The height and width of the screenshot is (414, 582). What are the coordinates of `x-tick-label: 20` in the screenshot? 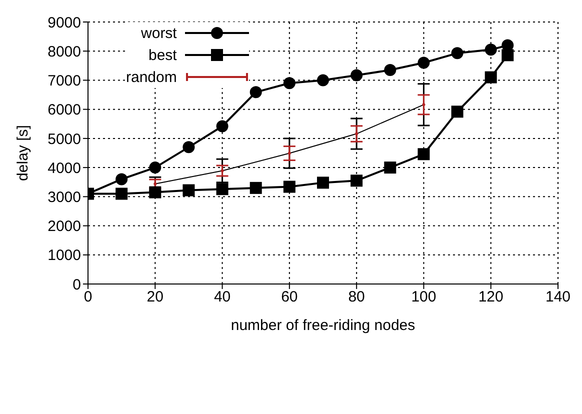 It's located at (155, 297).